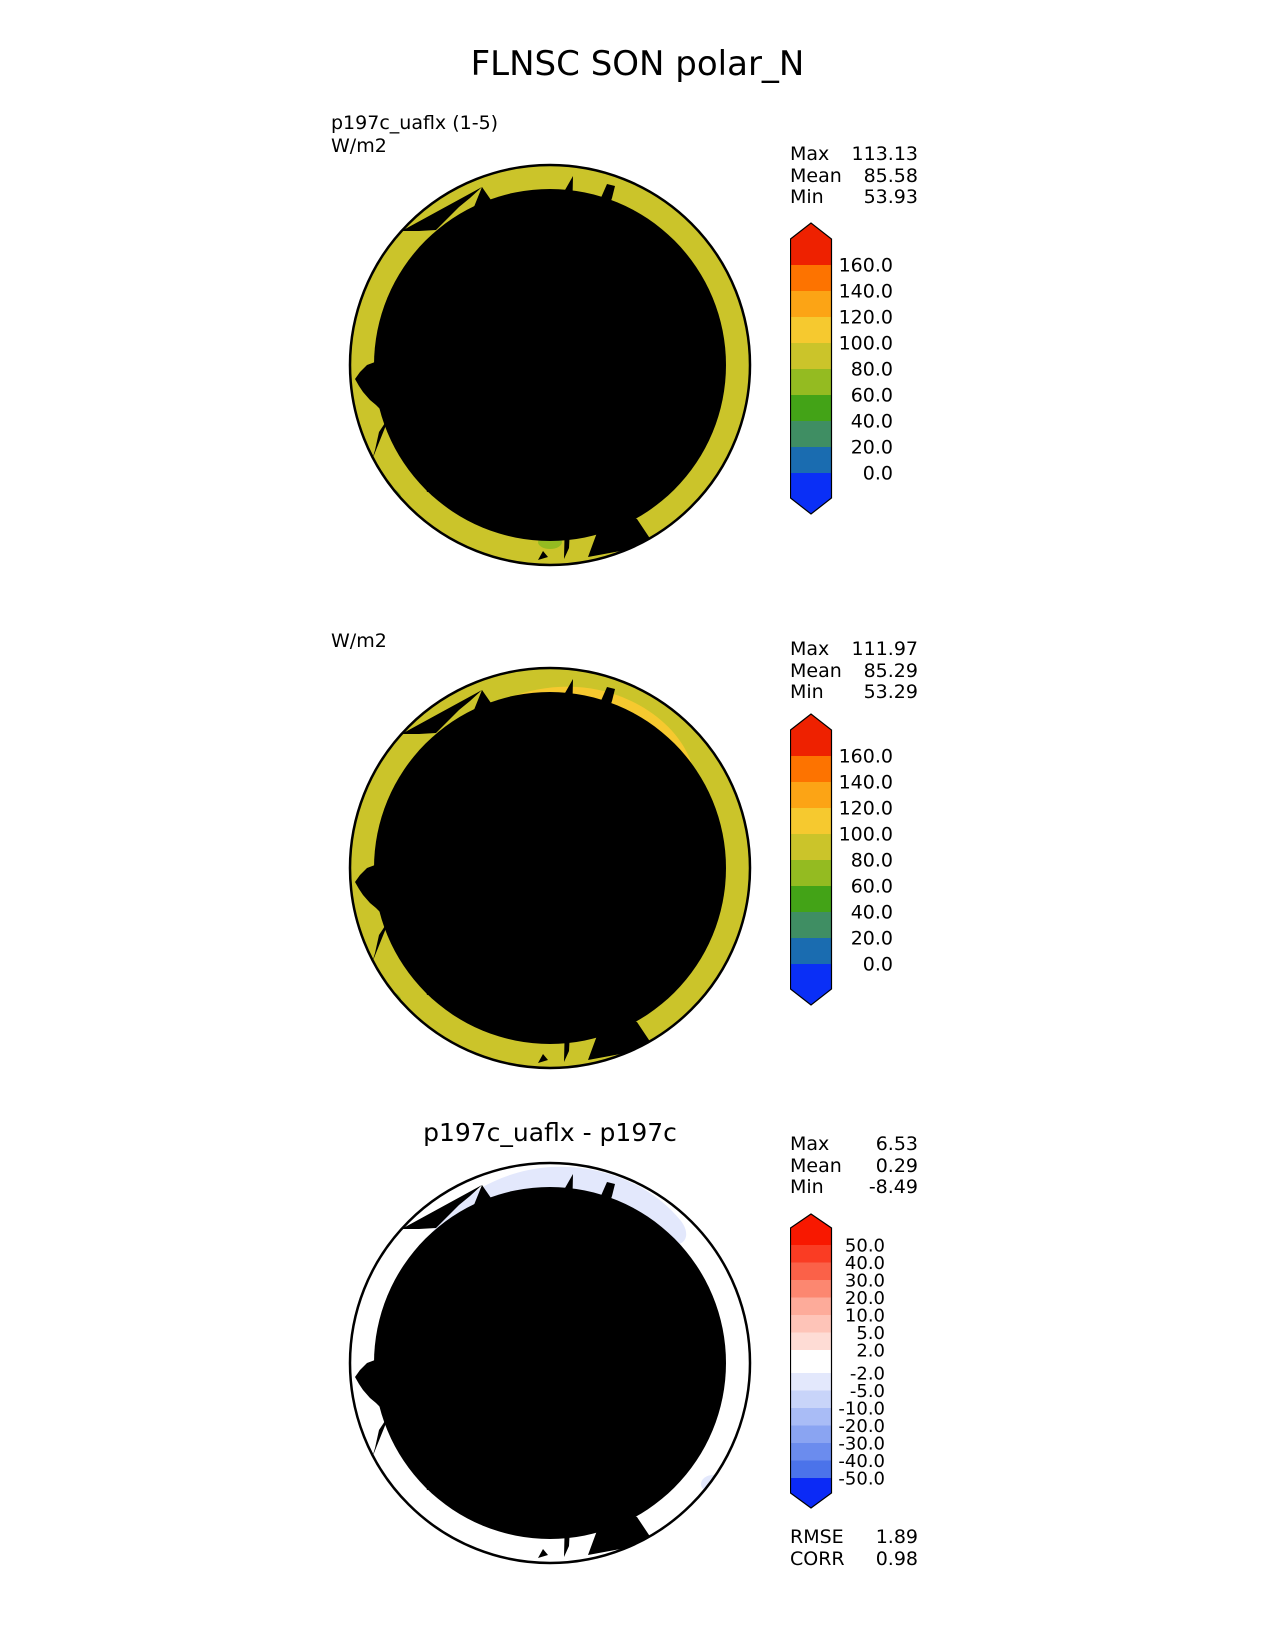 This screenshot has width=1275, height=1650. I want to click on colorbar-tick-label: 10.0, so click(865, 1315).